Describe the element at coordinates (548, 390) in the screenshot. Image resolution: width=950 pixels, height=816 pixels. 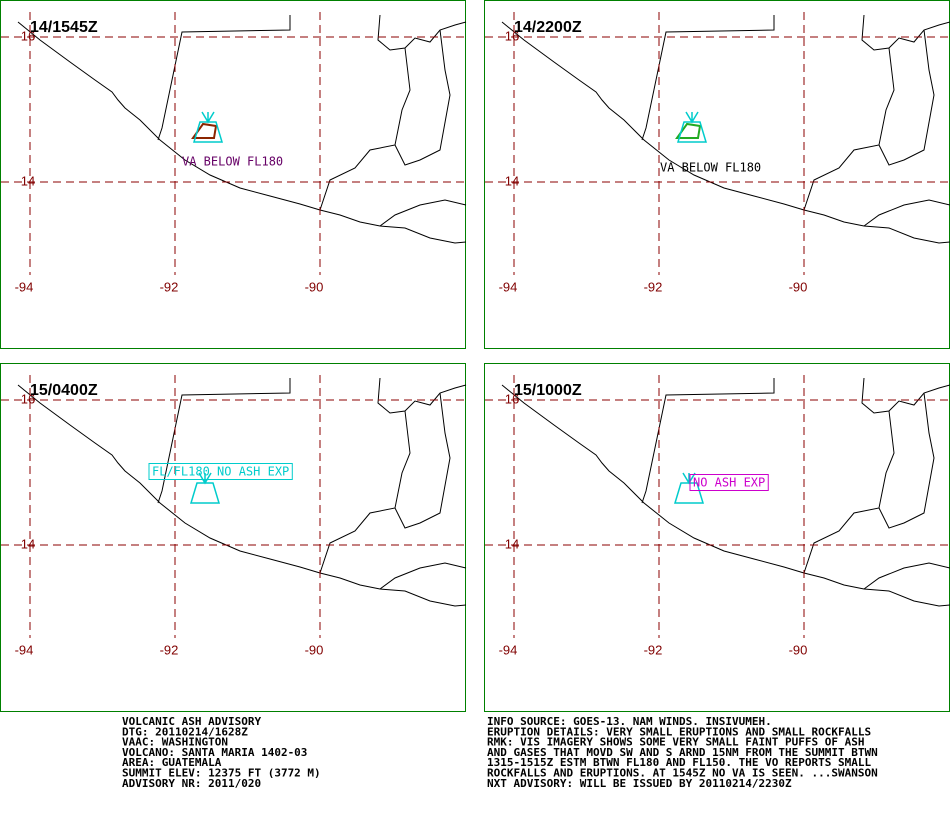
I see `panel-time: 15/1000Z` at that location.